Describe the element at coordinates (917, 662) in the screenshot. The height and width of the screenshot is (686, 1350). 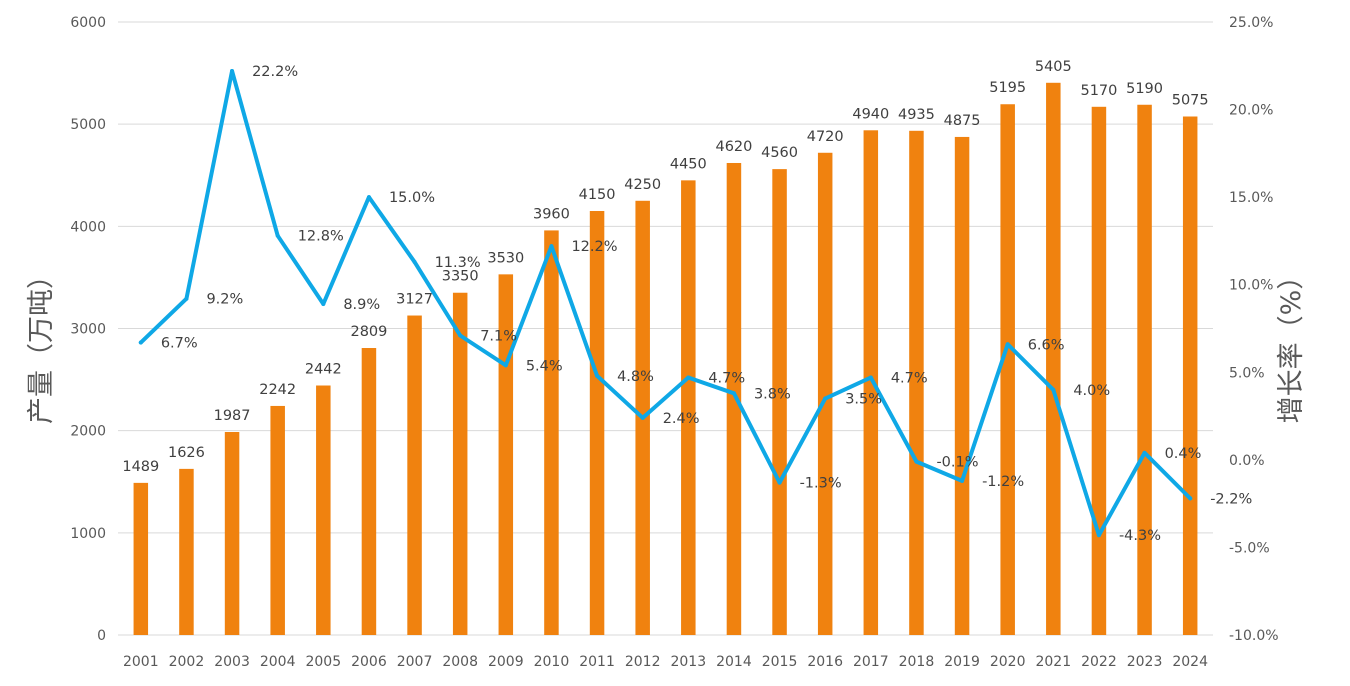
I see `x-tick-label: 2018` at that location.